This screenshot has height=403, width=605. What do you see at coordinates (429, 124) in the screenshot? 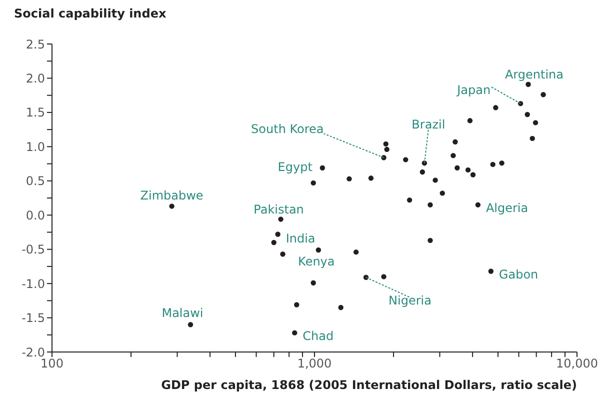
I see `annotation: Brazil` at bounding box center [429, 124].